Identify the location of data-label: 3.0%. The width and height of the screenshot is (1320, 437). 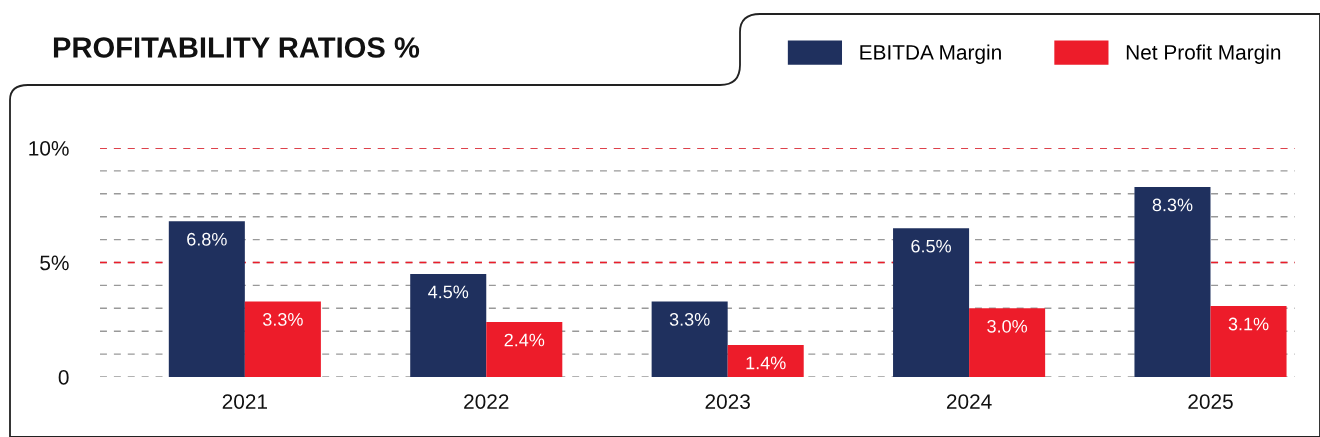
(1007, 326).